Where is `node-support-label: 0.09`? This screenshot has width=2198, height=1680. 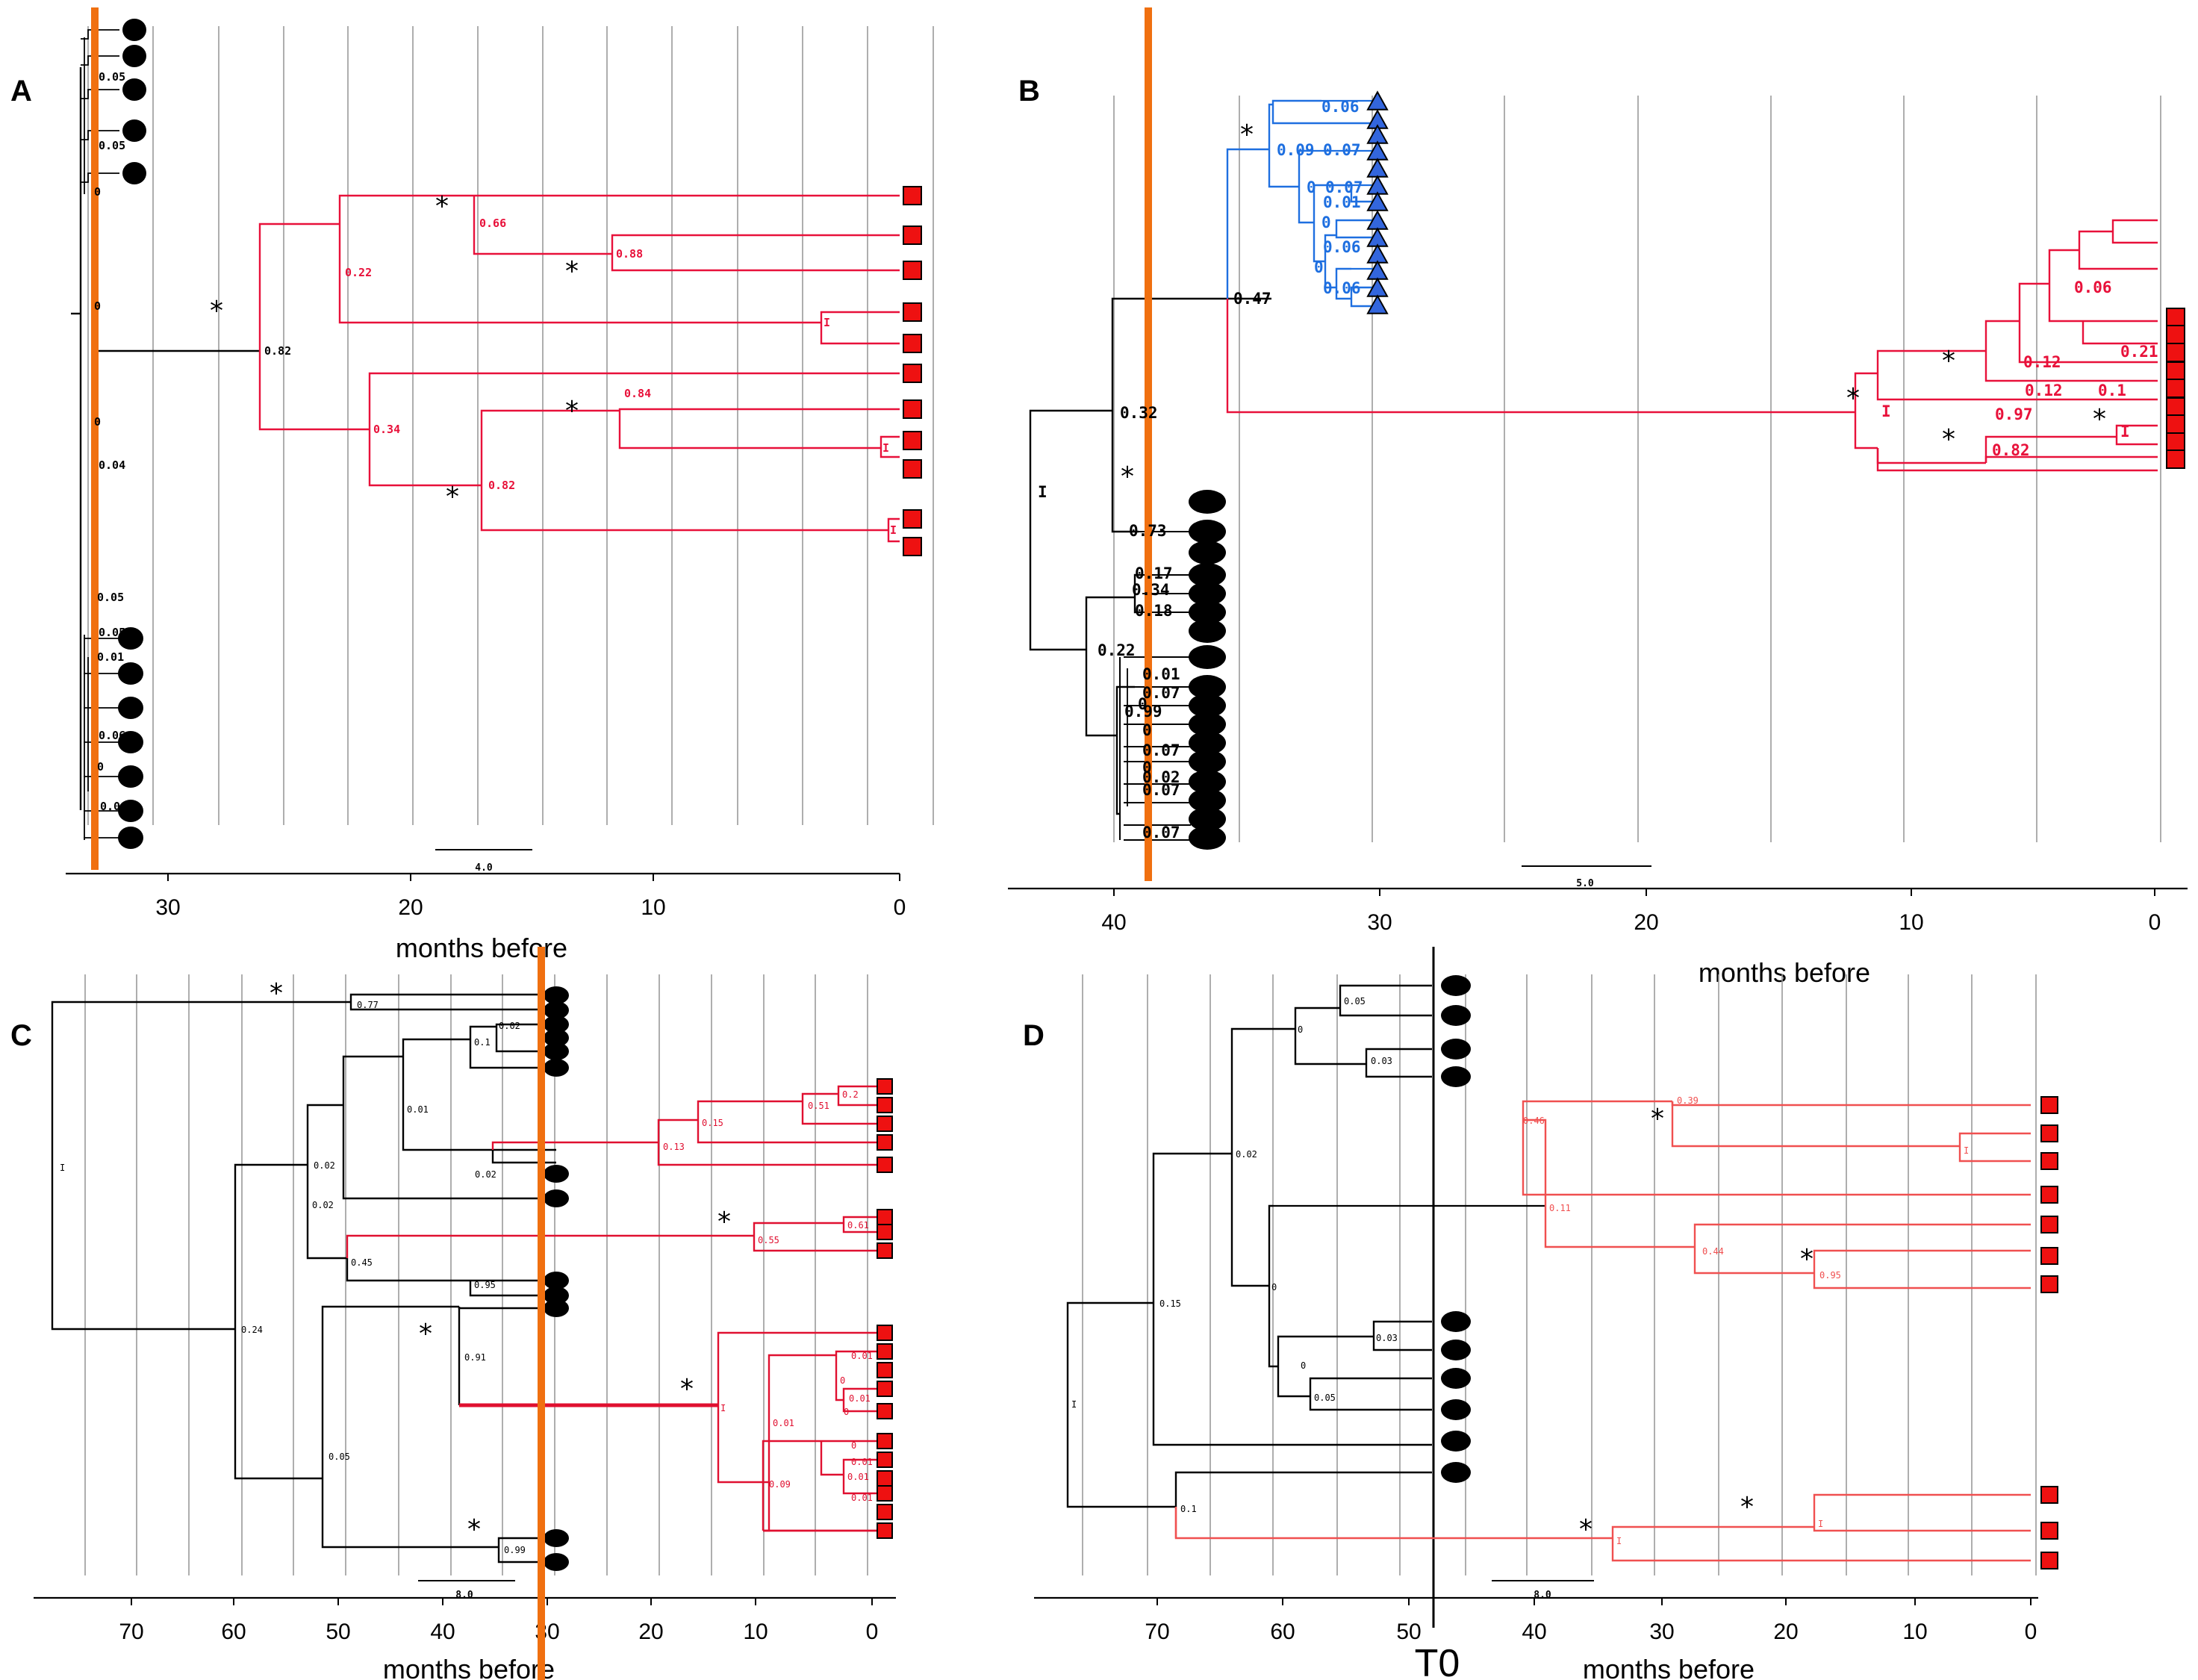
node-support-label: 0.09 is located at coordinates (780, 1484).